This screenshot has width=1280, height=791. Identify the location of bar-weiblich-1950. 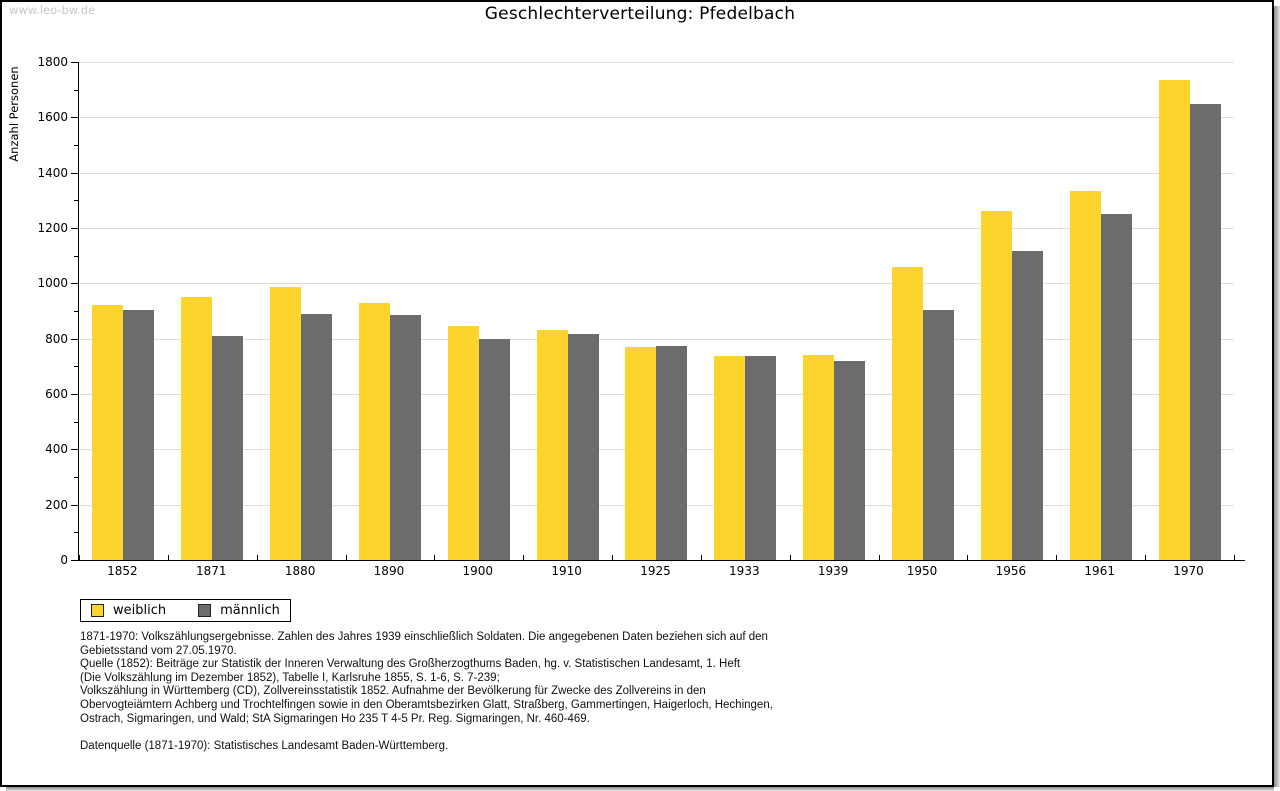
(908, 413).